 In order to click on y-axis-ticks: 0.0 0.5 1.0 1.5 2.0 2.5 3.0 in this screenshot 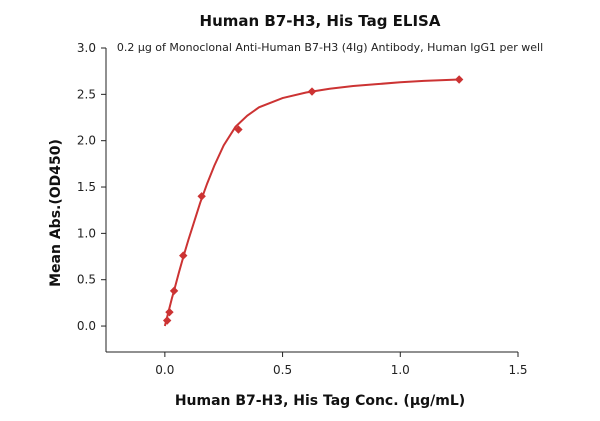, I will do `click(91, 187)`.